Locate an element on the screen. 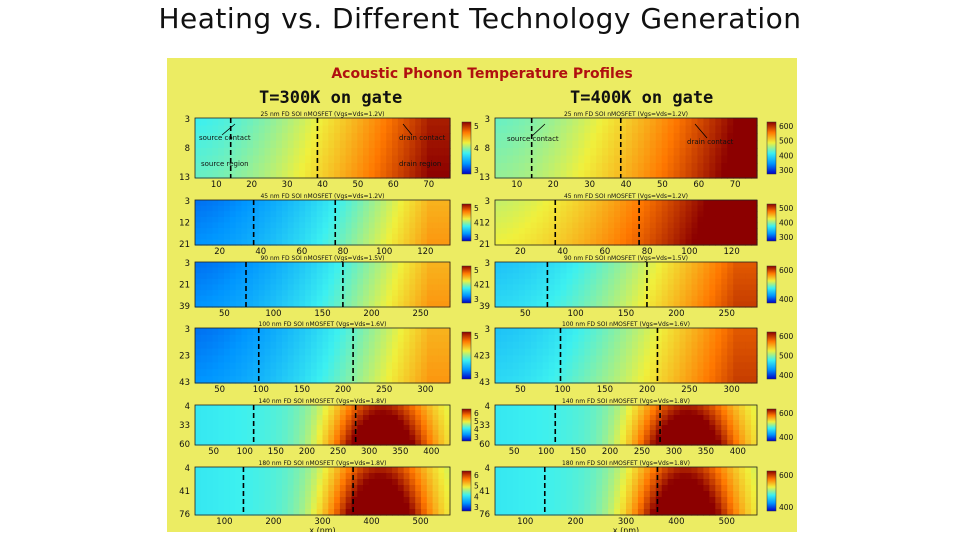  x-tick-label: 40 is located at coordinates (260, 252).